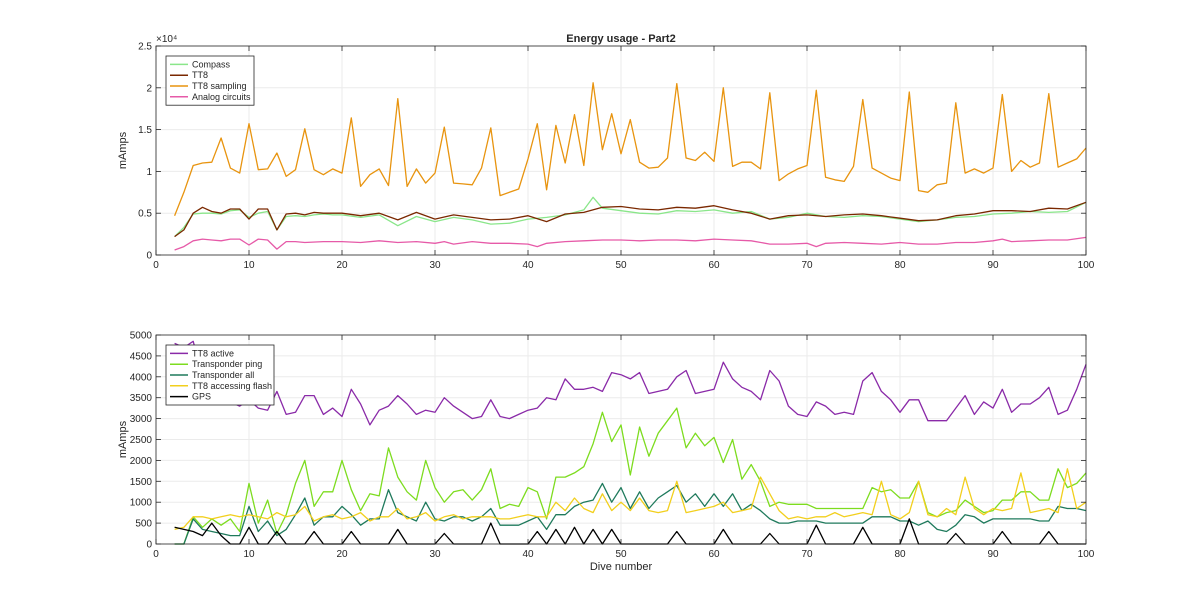  What do you see at coordinates (621, 567) in the screenshot?
I see `x-axis-label: Dive number` at bounding box center [621, 567].